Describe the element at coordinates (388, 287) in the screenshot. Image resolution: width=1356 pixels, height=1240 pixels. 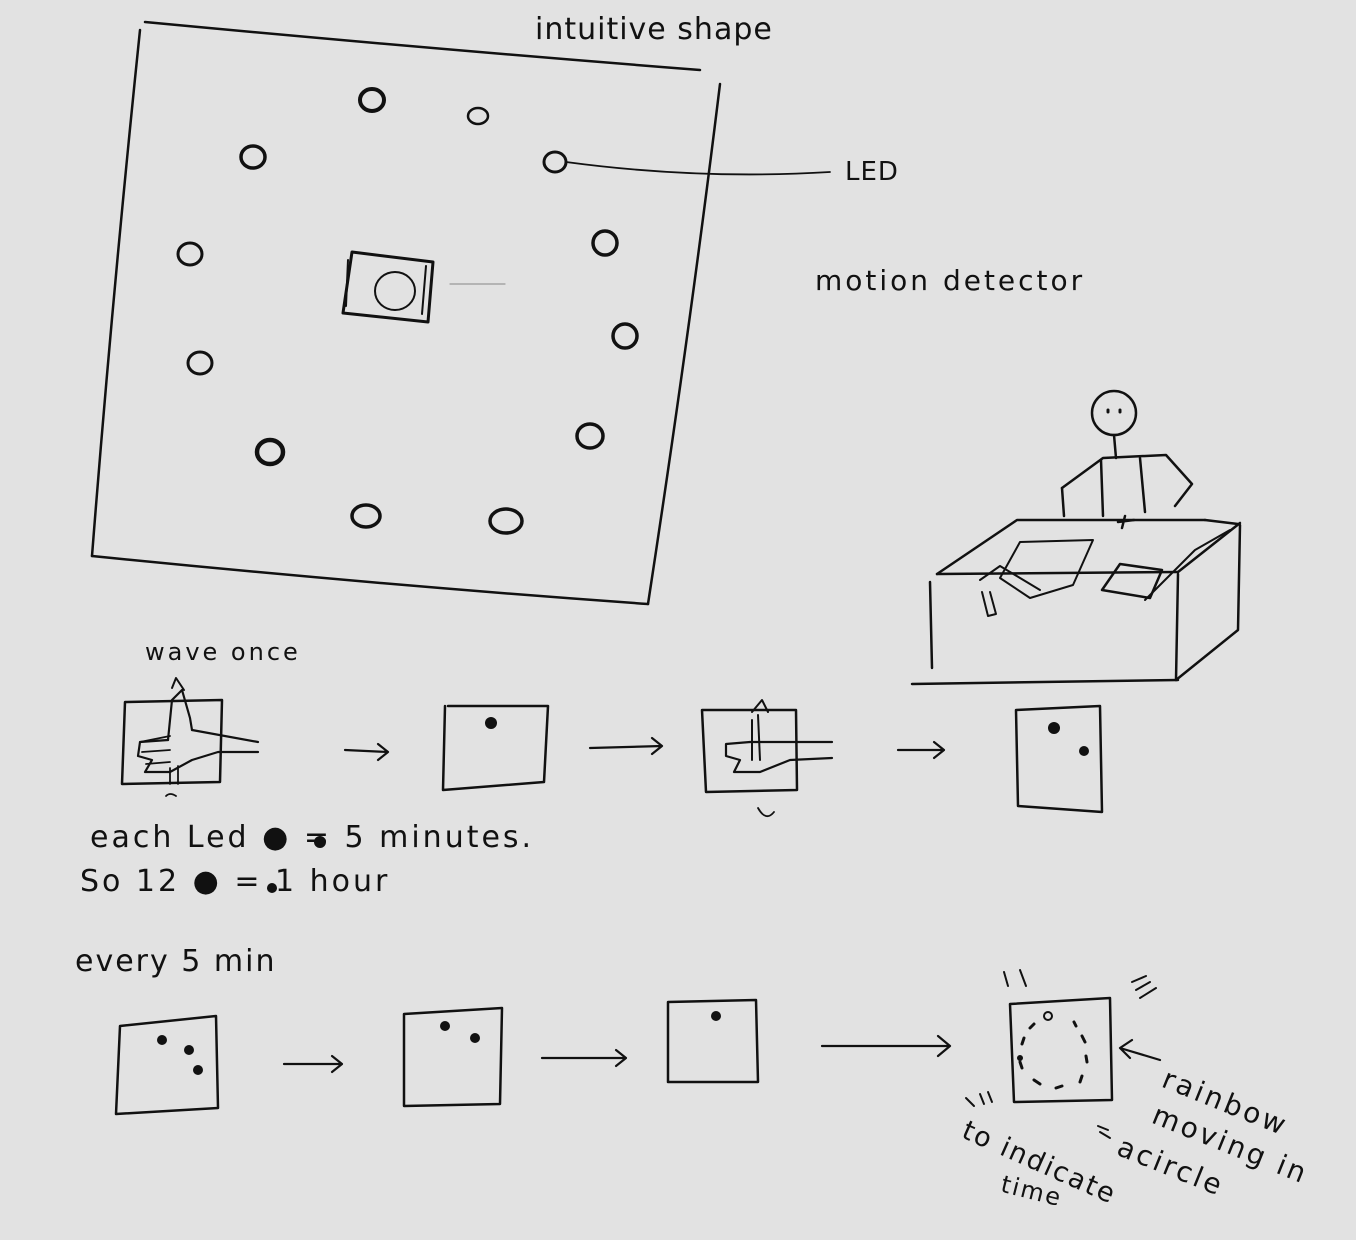
I see `motion-detector` at that location.